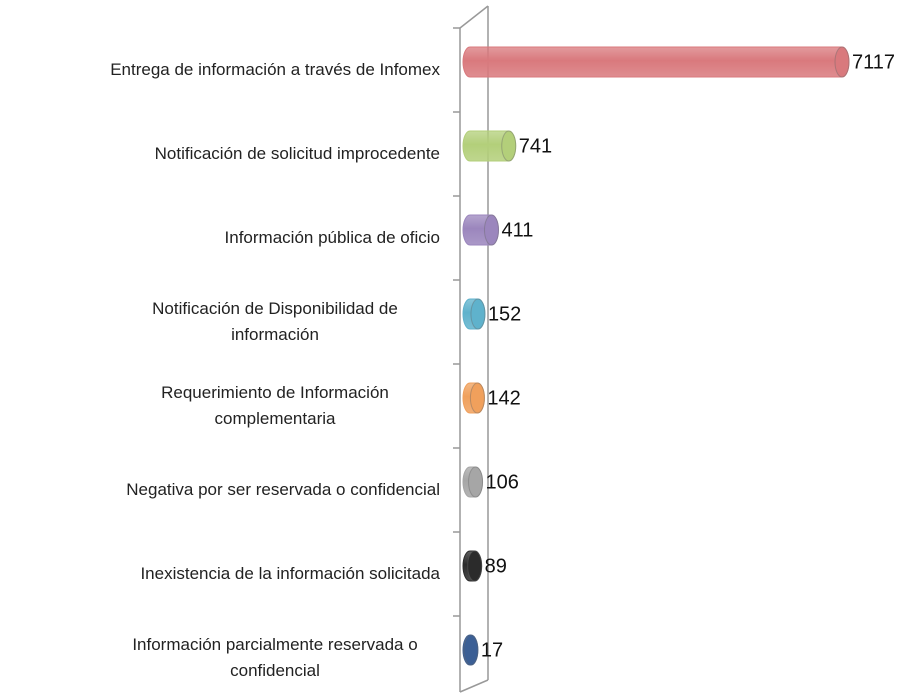  Describe the element at coordinates (503, 398) in the screenshot. I see `value-label: 142` at that location.